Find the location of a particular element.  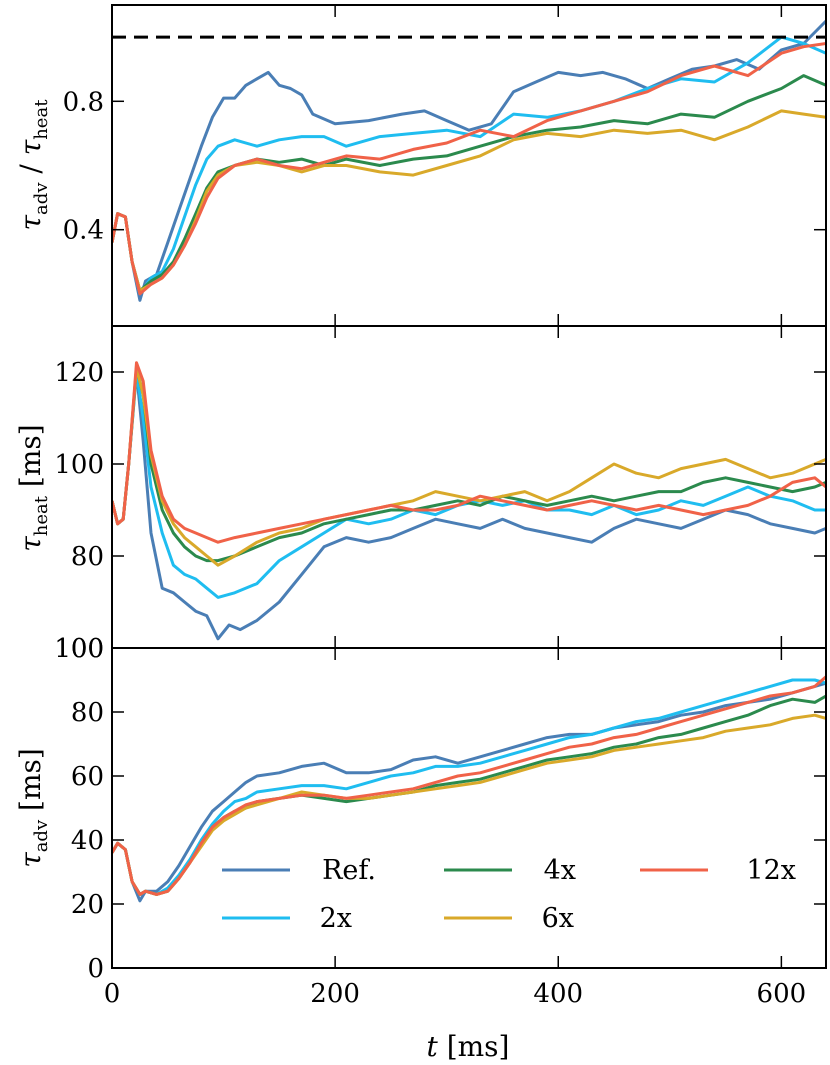

series-line-ratio-6x is located at coordinates (469, 201).